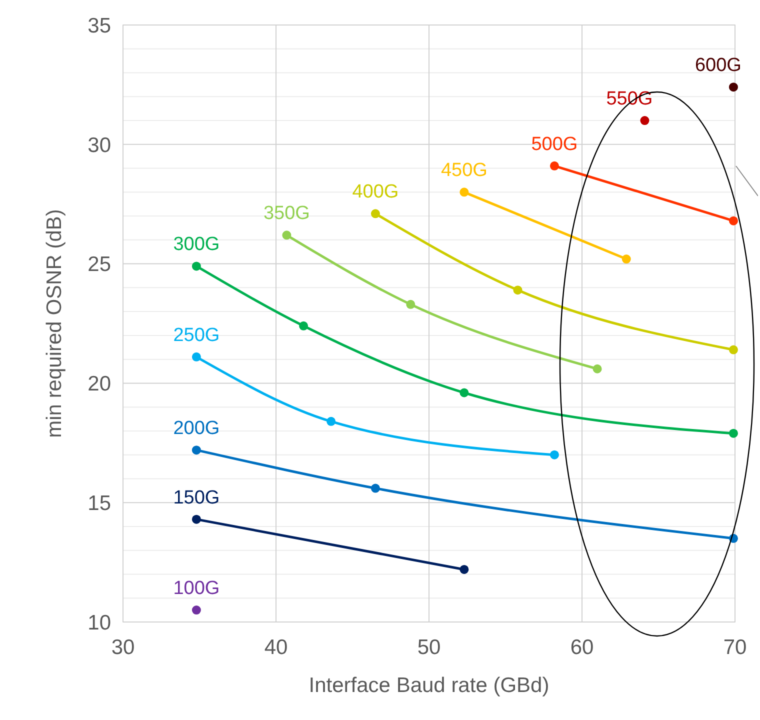 The image size is (760, 720). I want to click on series-label: 100G, so click(196, 589).